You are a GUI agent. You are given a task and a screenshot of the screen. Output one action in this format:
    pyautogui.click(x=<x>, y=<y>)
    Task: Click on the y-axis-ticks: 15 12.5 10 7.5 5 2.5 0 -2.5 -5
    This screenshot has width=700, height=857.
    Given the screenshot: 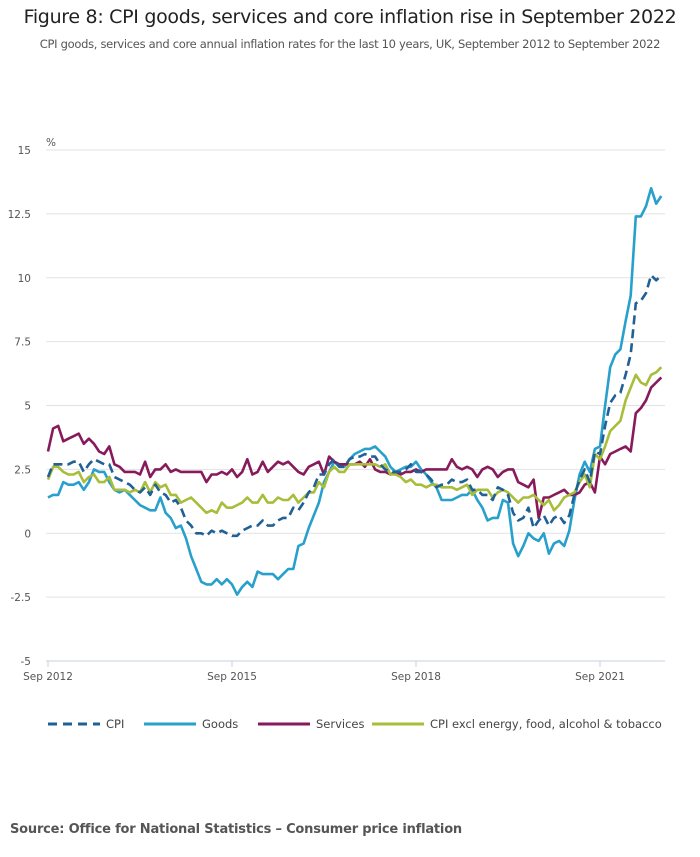 What is the action you would take?
    pyautogui.click(x=19, y=406)
    